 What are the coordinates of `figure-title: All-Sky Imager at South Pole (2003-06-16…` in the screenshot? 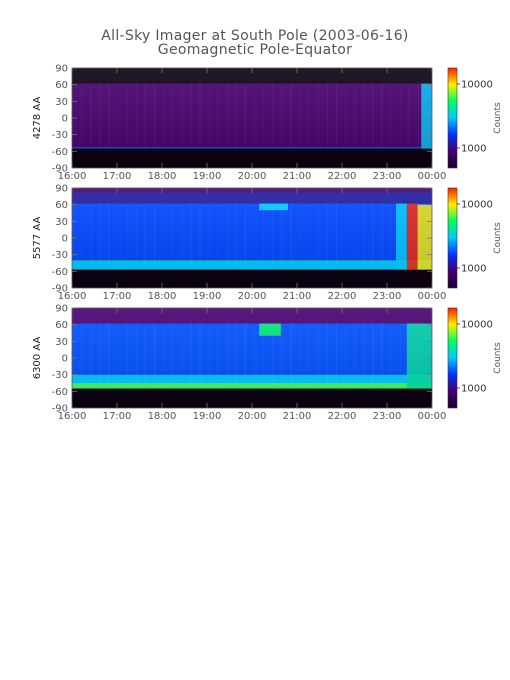 It's located at (254, 36).